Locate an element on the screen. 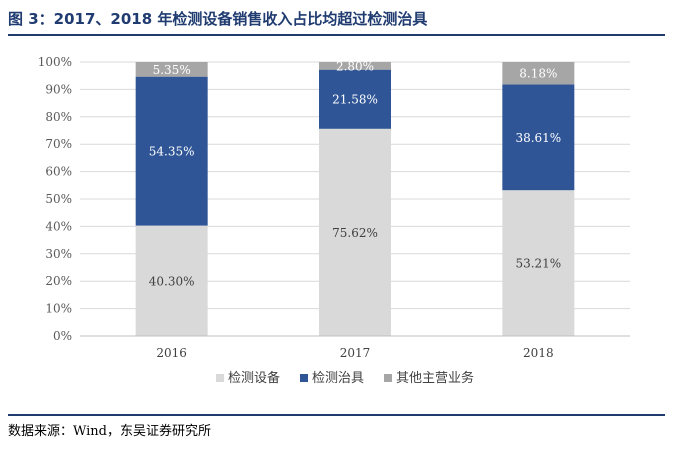  x-tick-label: 2016 is located at coordinates (171, 353).